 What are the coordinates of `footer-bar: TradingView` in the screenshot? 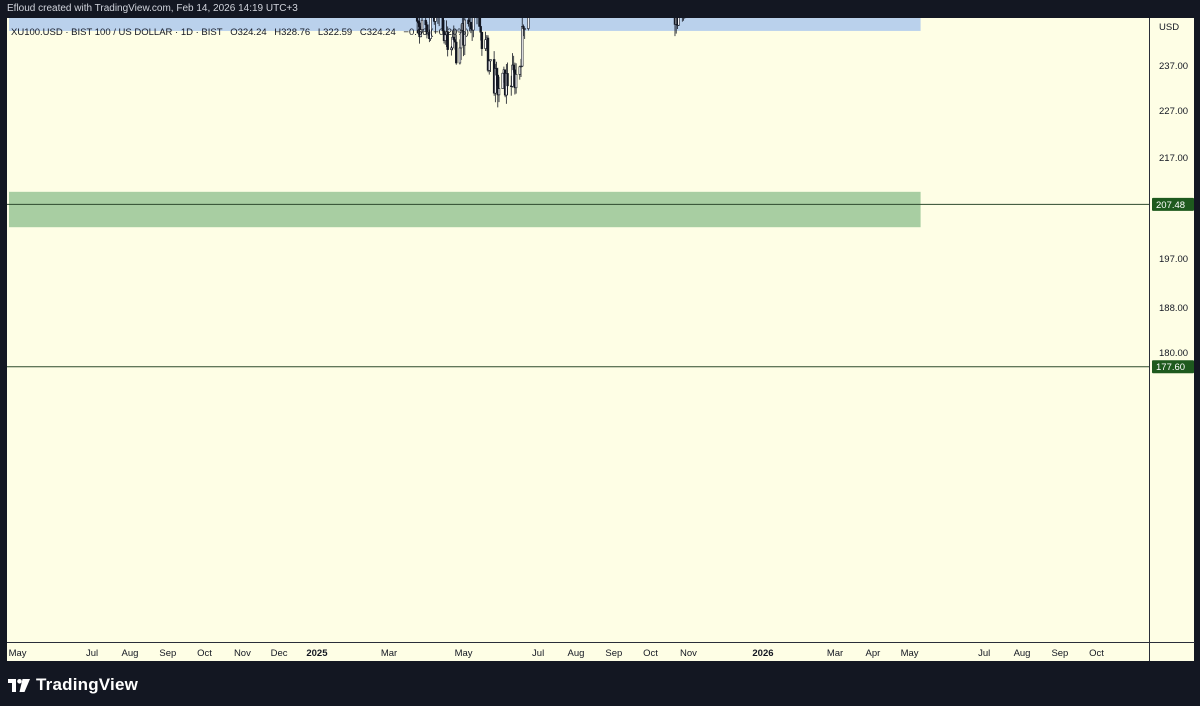 It's located at (600, 683).